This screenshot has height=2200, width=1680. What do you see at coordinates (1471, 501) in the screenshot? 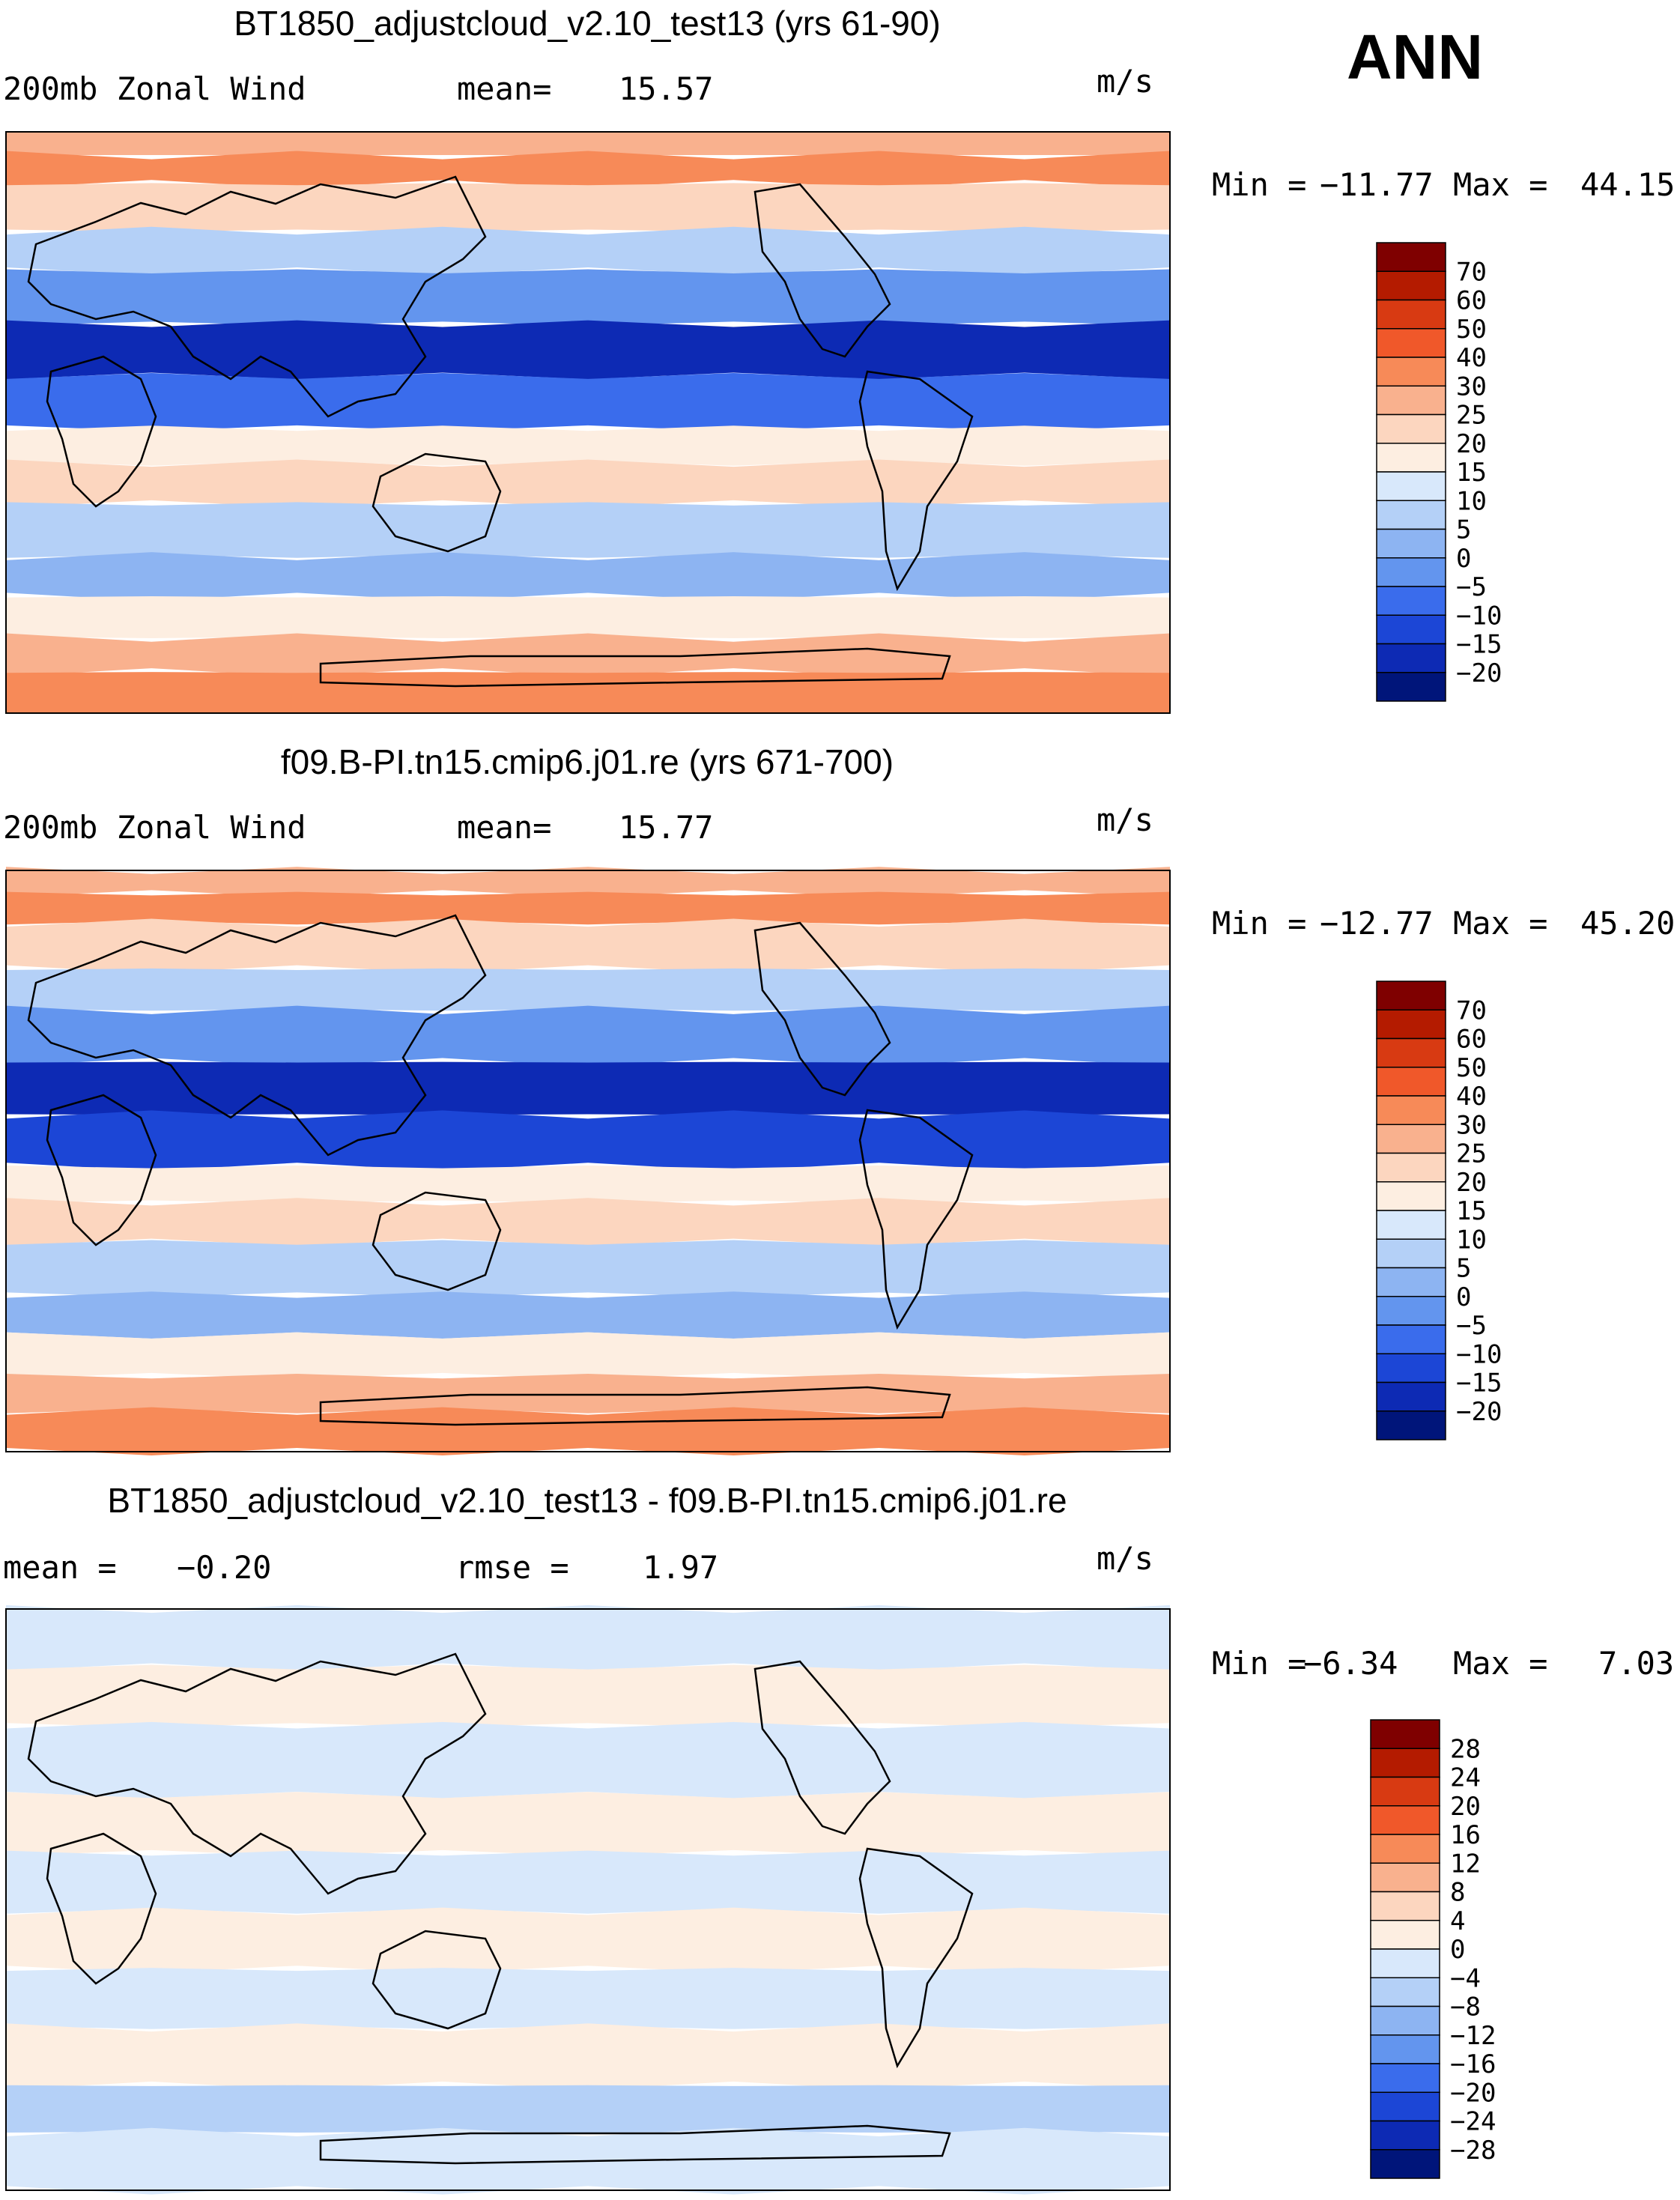
I see `panel1-colorbar-label: 10` at bounding box center [1471, 501].